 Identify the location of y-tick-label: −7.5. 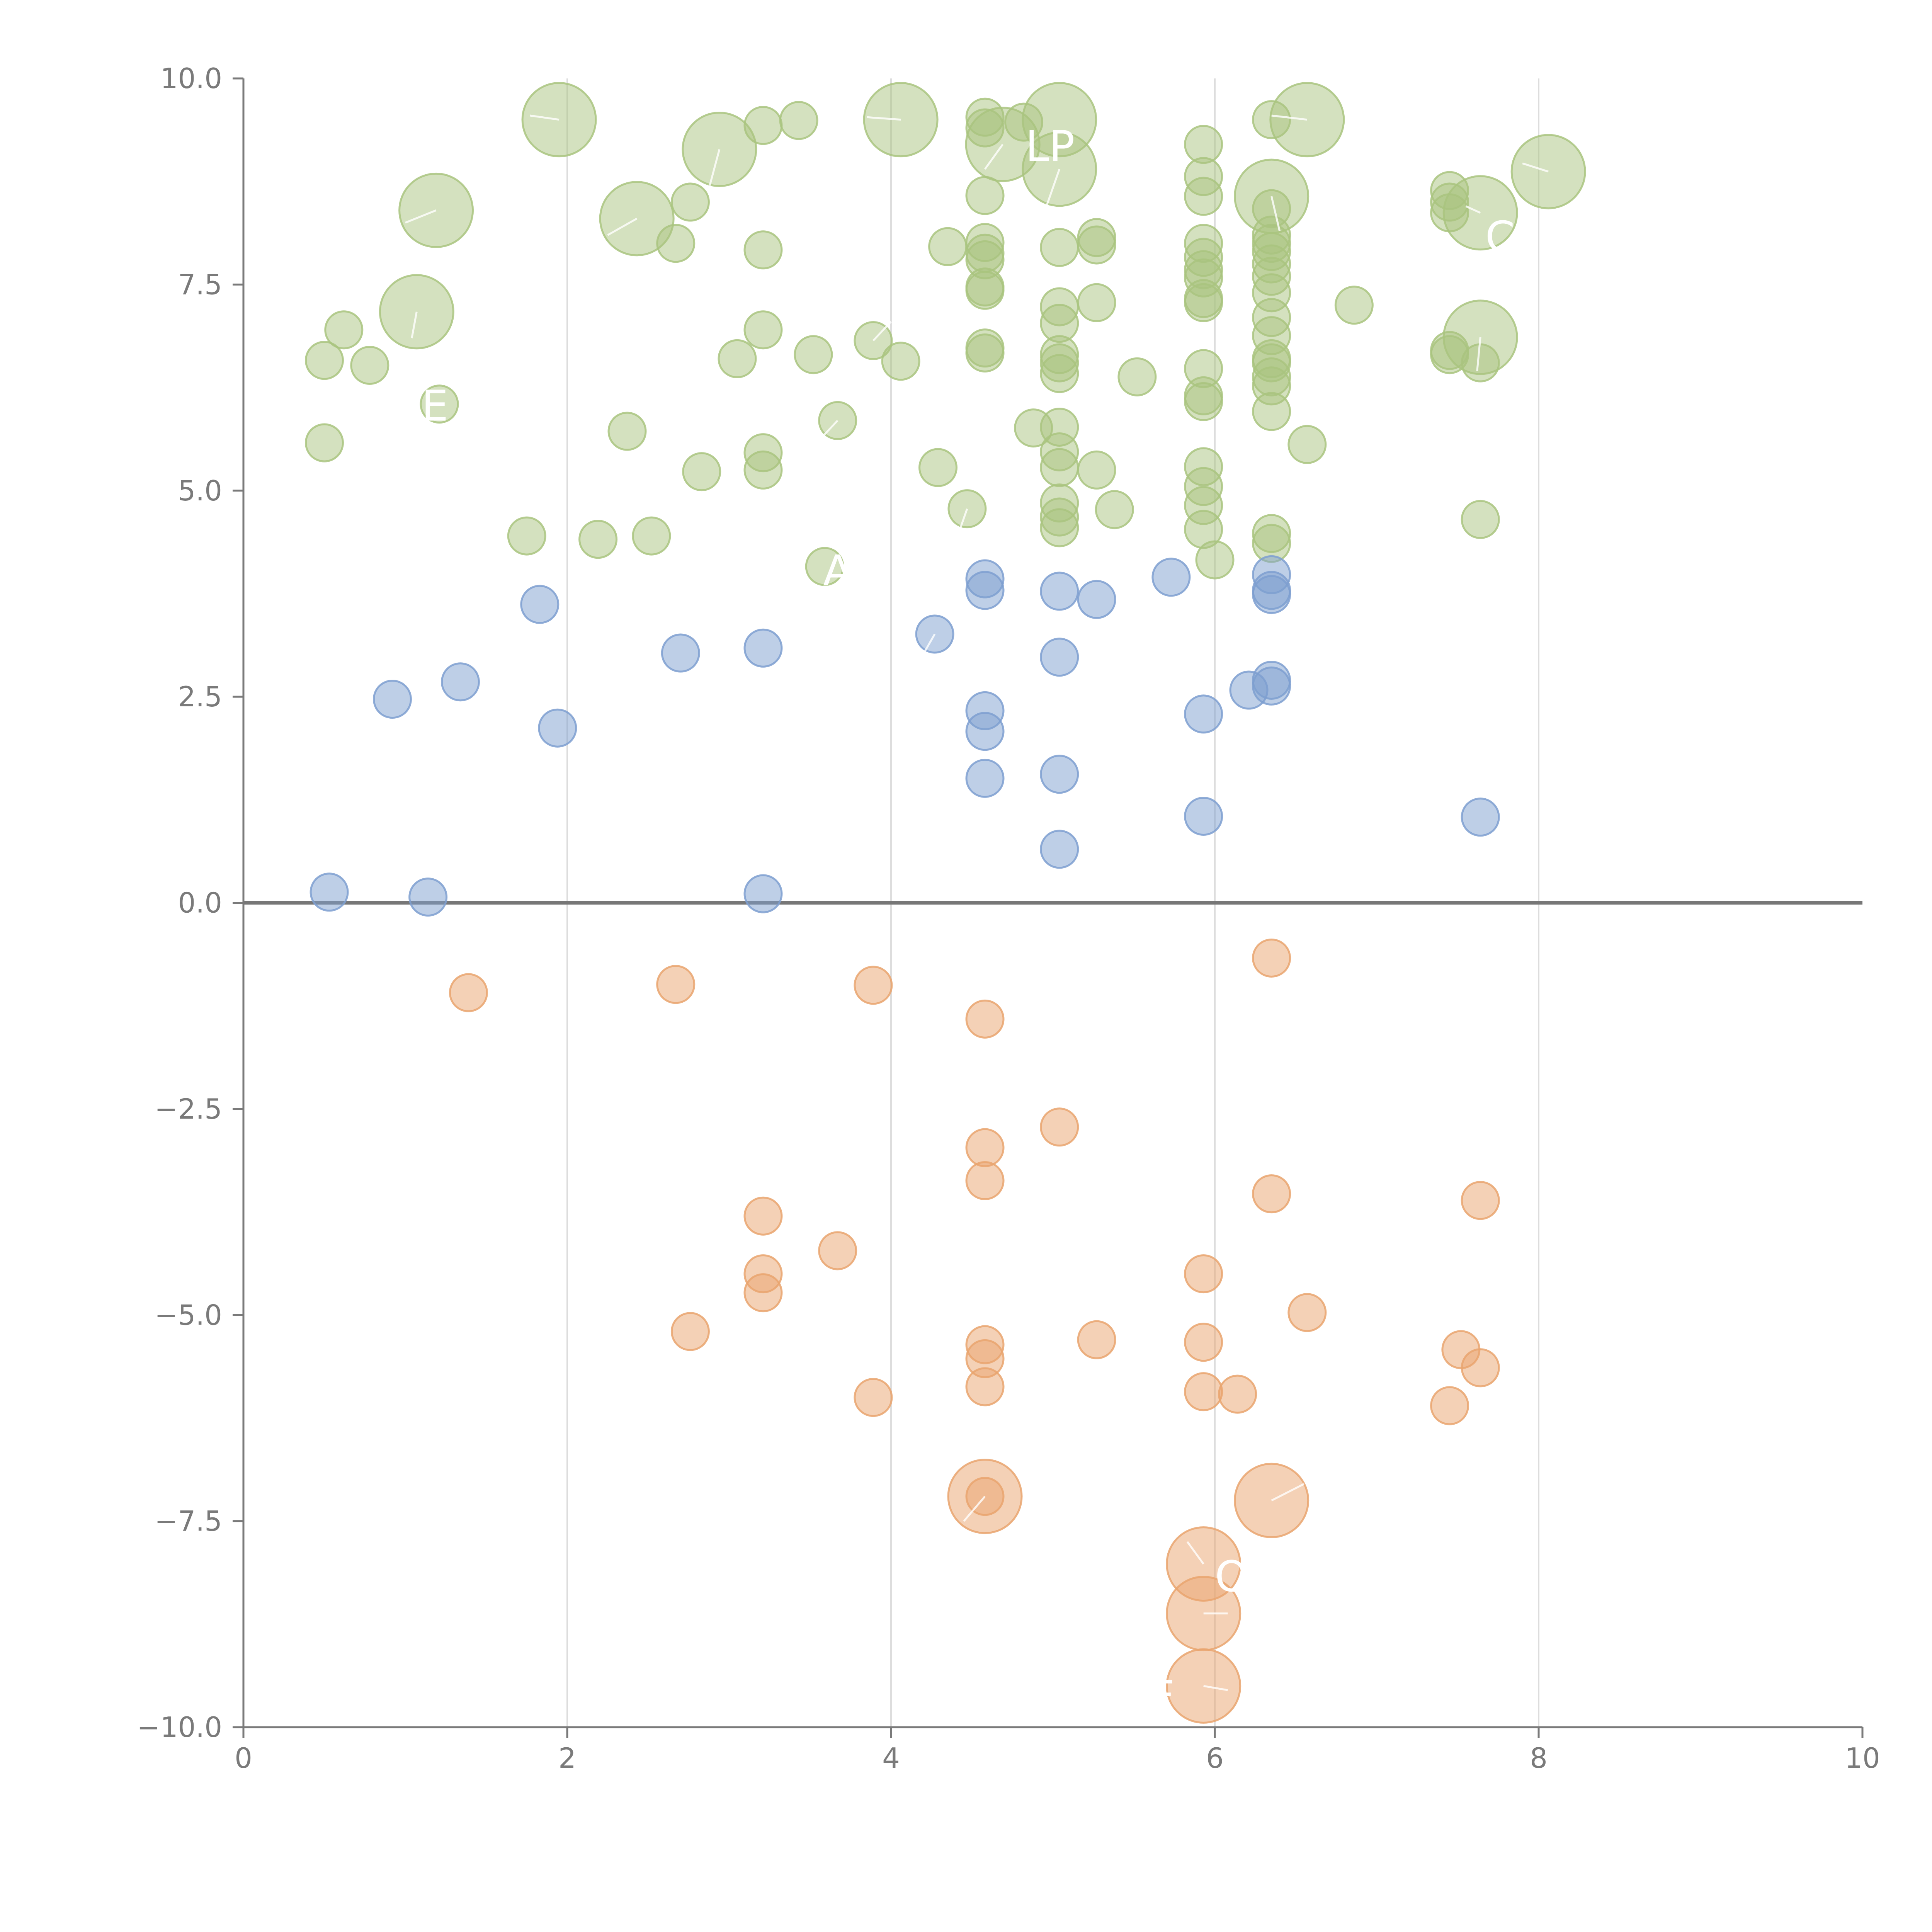
(189, 1521).